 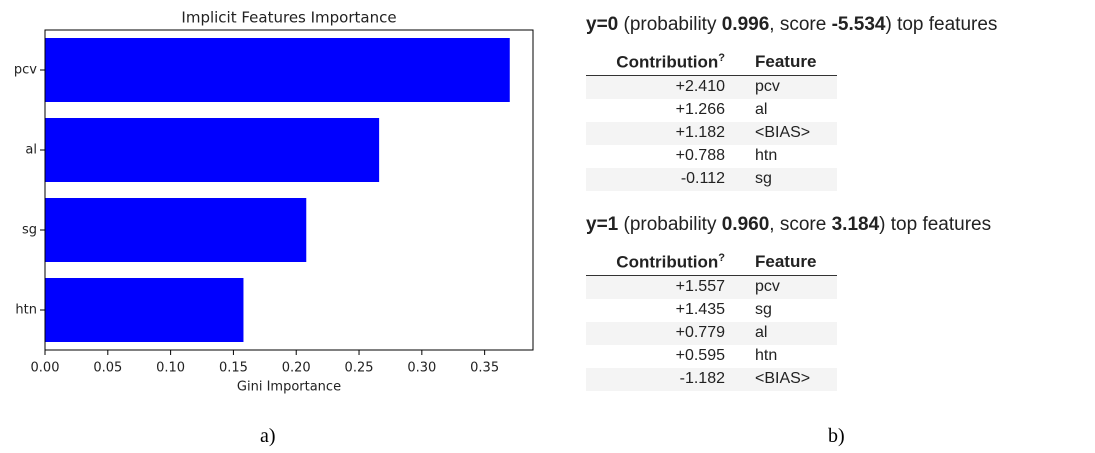 I want to click on heading-part: 3.184, so click(x=855, y=224).